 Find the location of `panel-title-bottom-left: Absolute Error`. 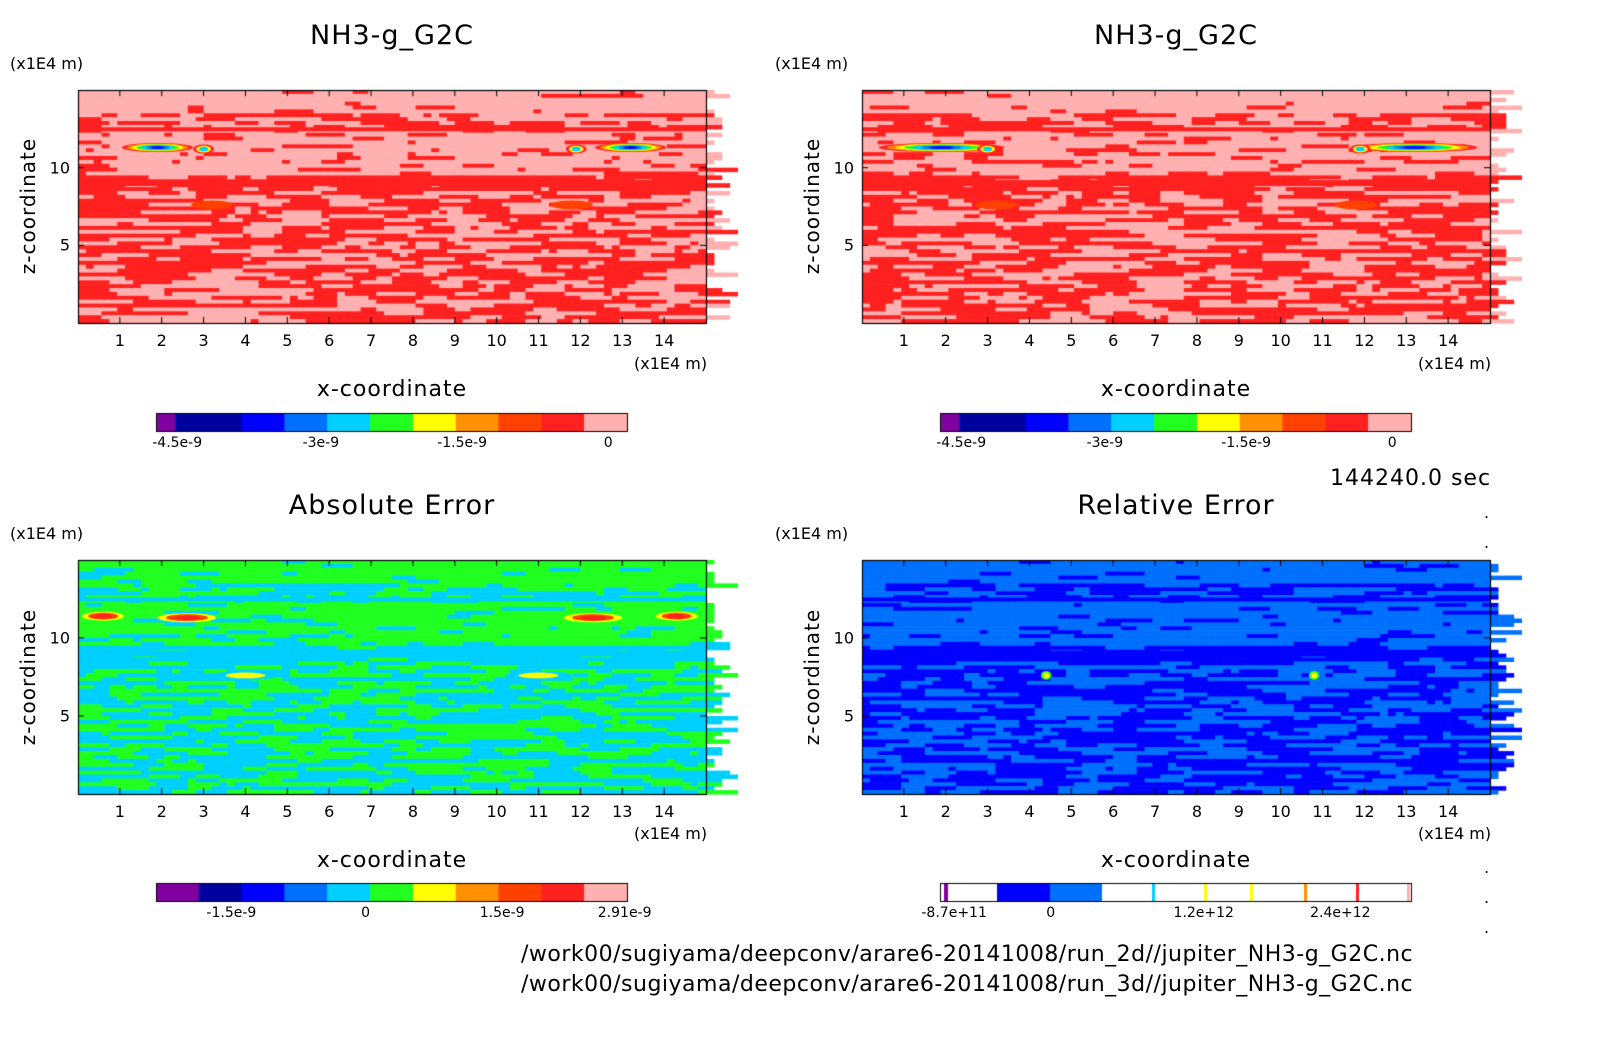

panel-title-bottom-left: Absolute Error is located at coordinates (392, 505).